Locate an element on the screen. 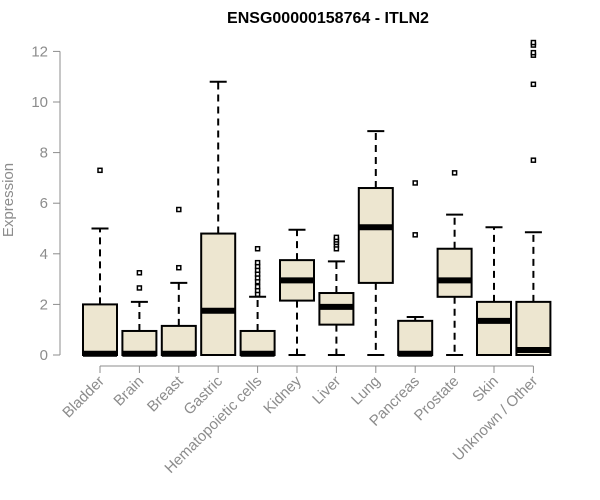 The width and height of the screenshot is (600, 500). y-tick-label: 2 is located at coordinates (44, 304).